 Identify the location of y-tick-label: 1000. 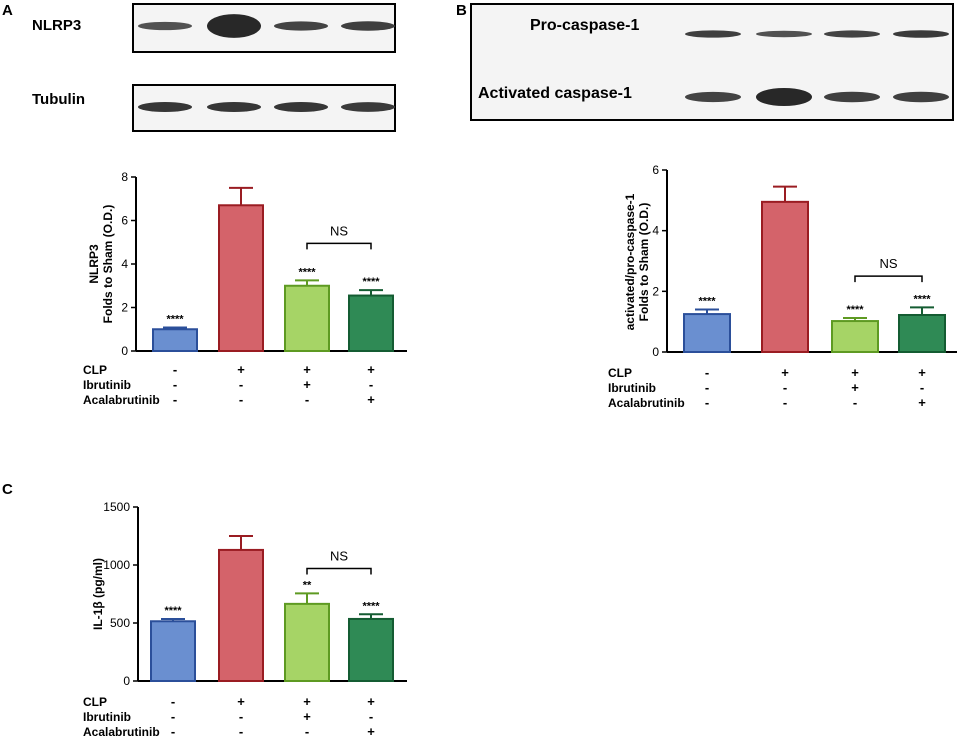
(116, 565).